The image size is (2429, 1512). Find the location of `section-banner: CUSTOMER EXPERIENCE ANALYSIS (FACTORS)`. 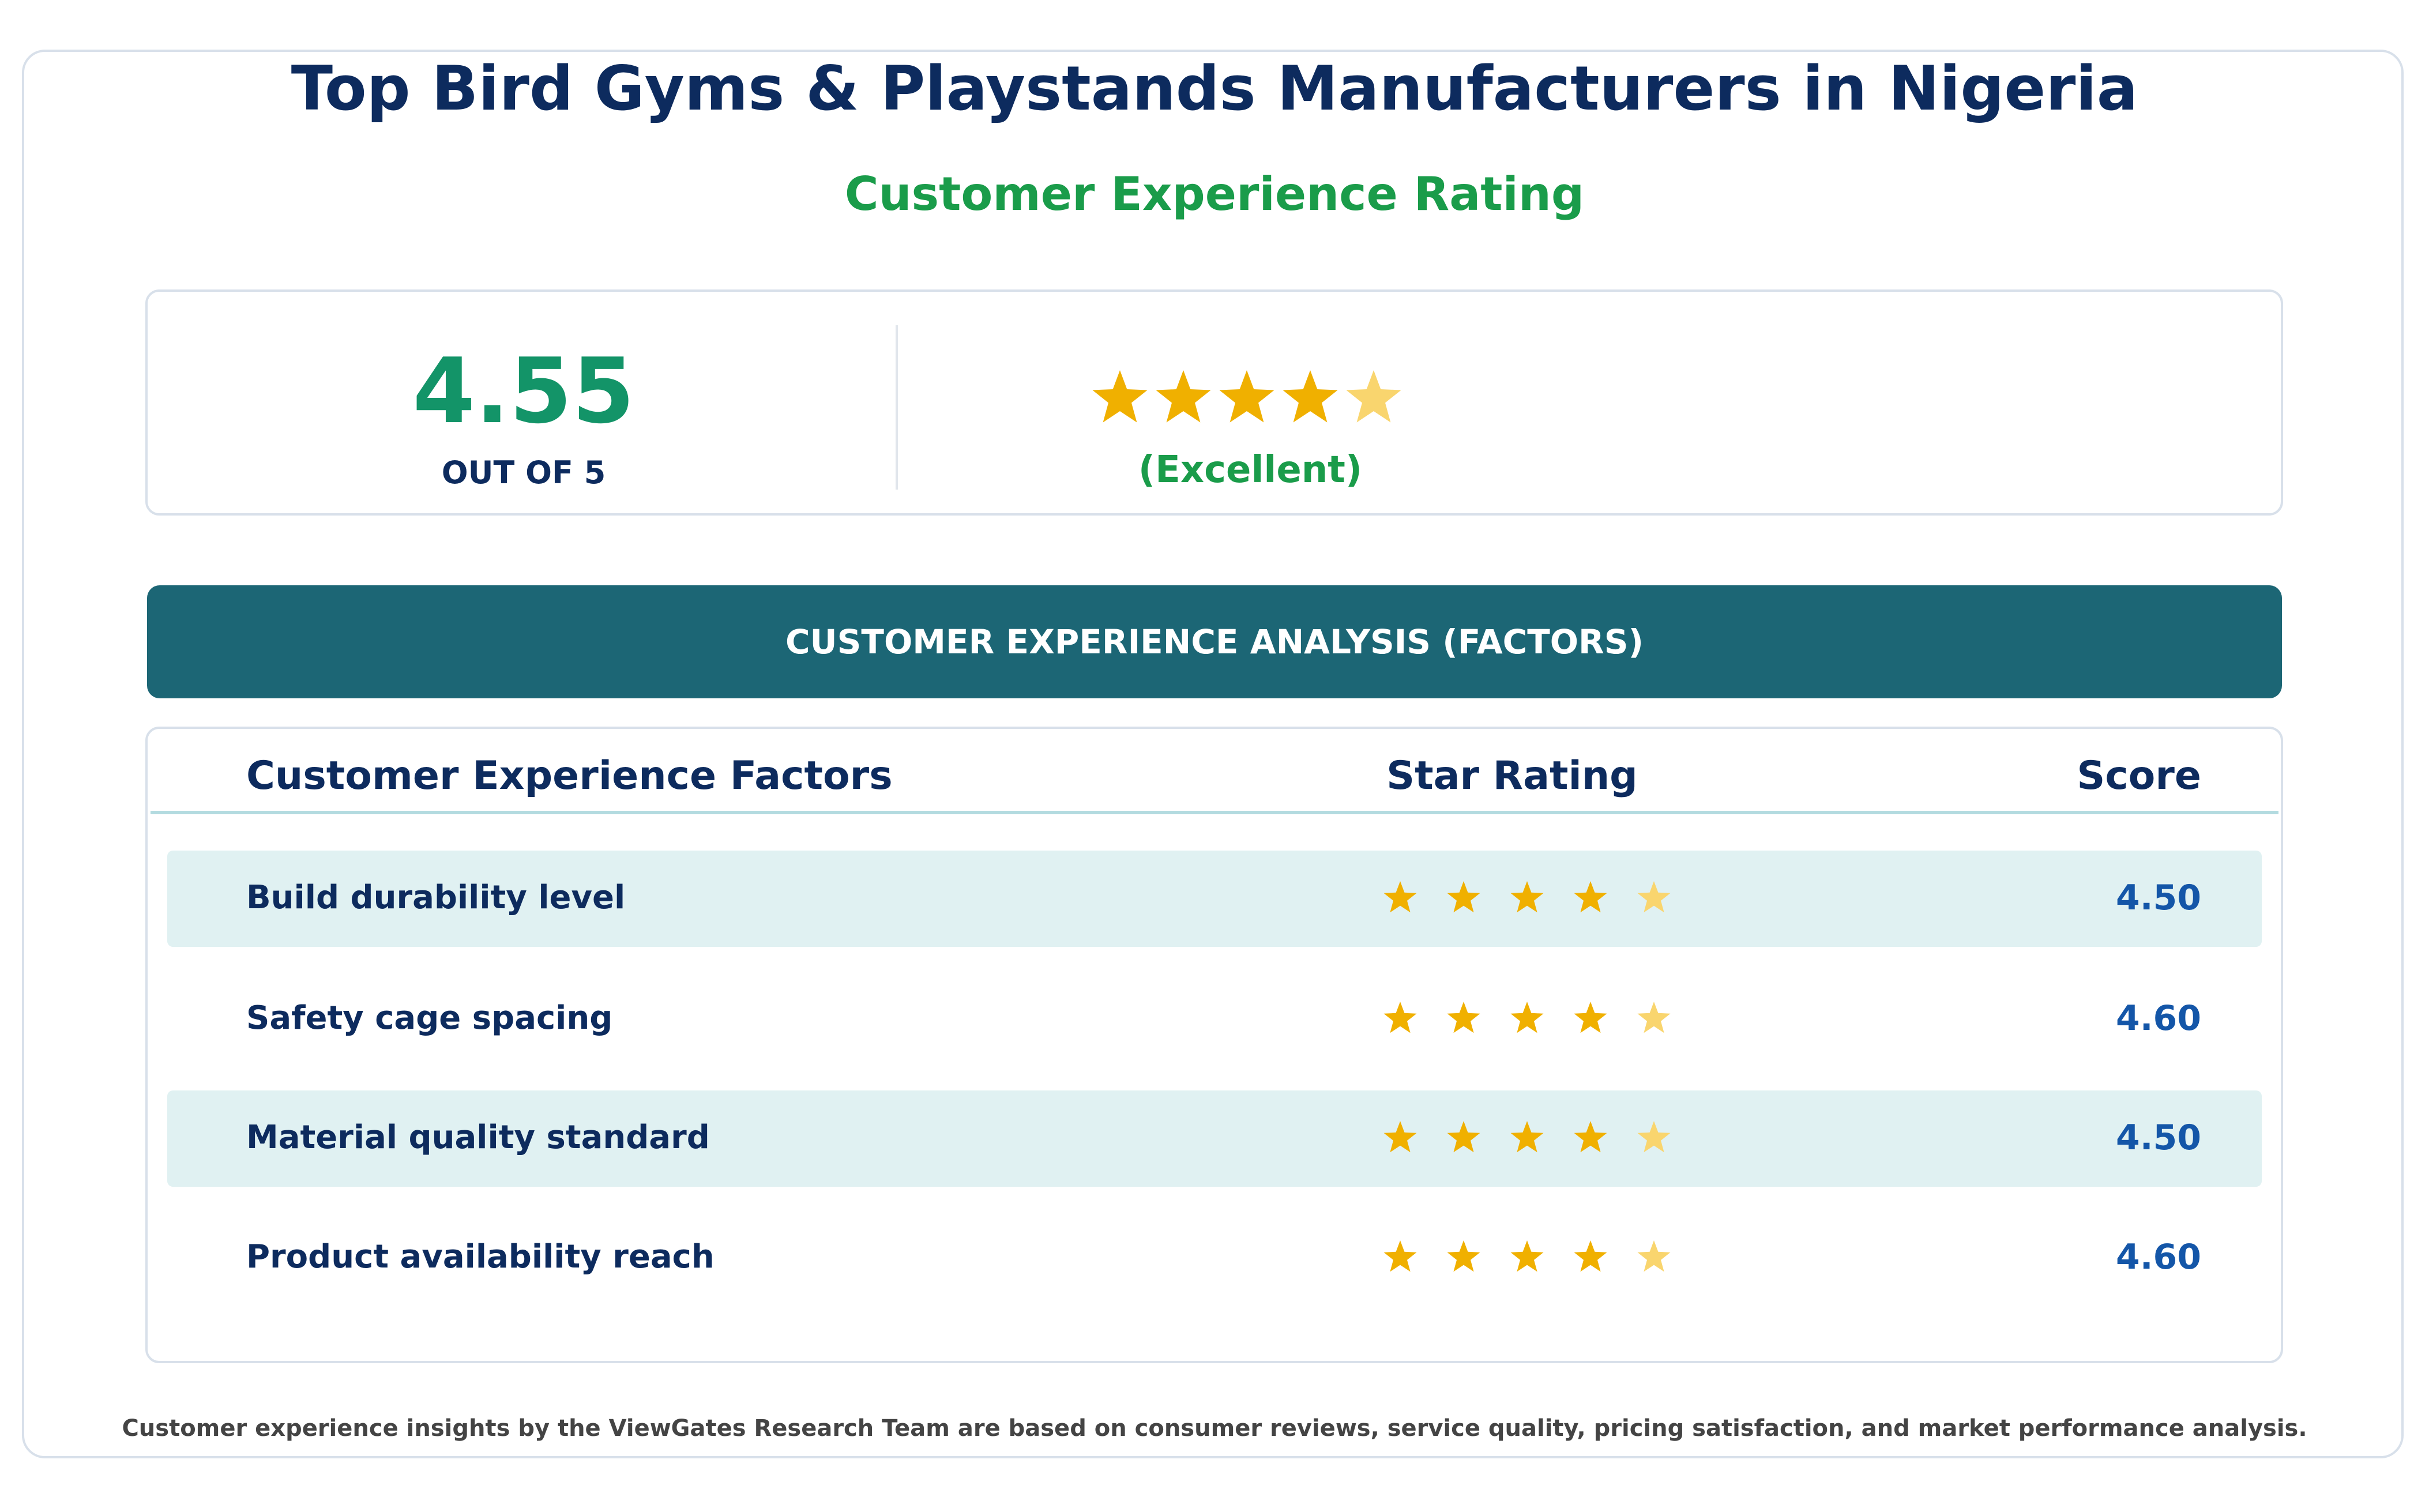

section-banner: CUSTOMER EXPERIENCE ANALYSIS (FACTORS) is located at coordinates (1214, 641).